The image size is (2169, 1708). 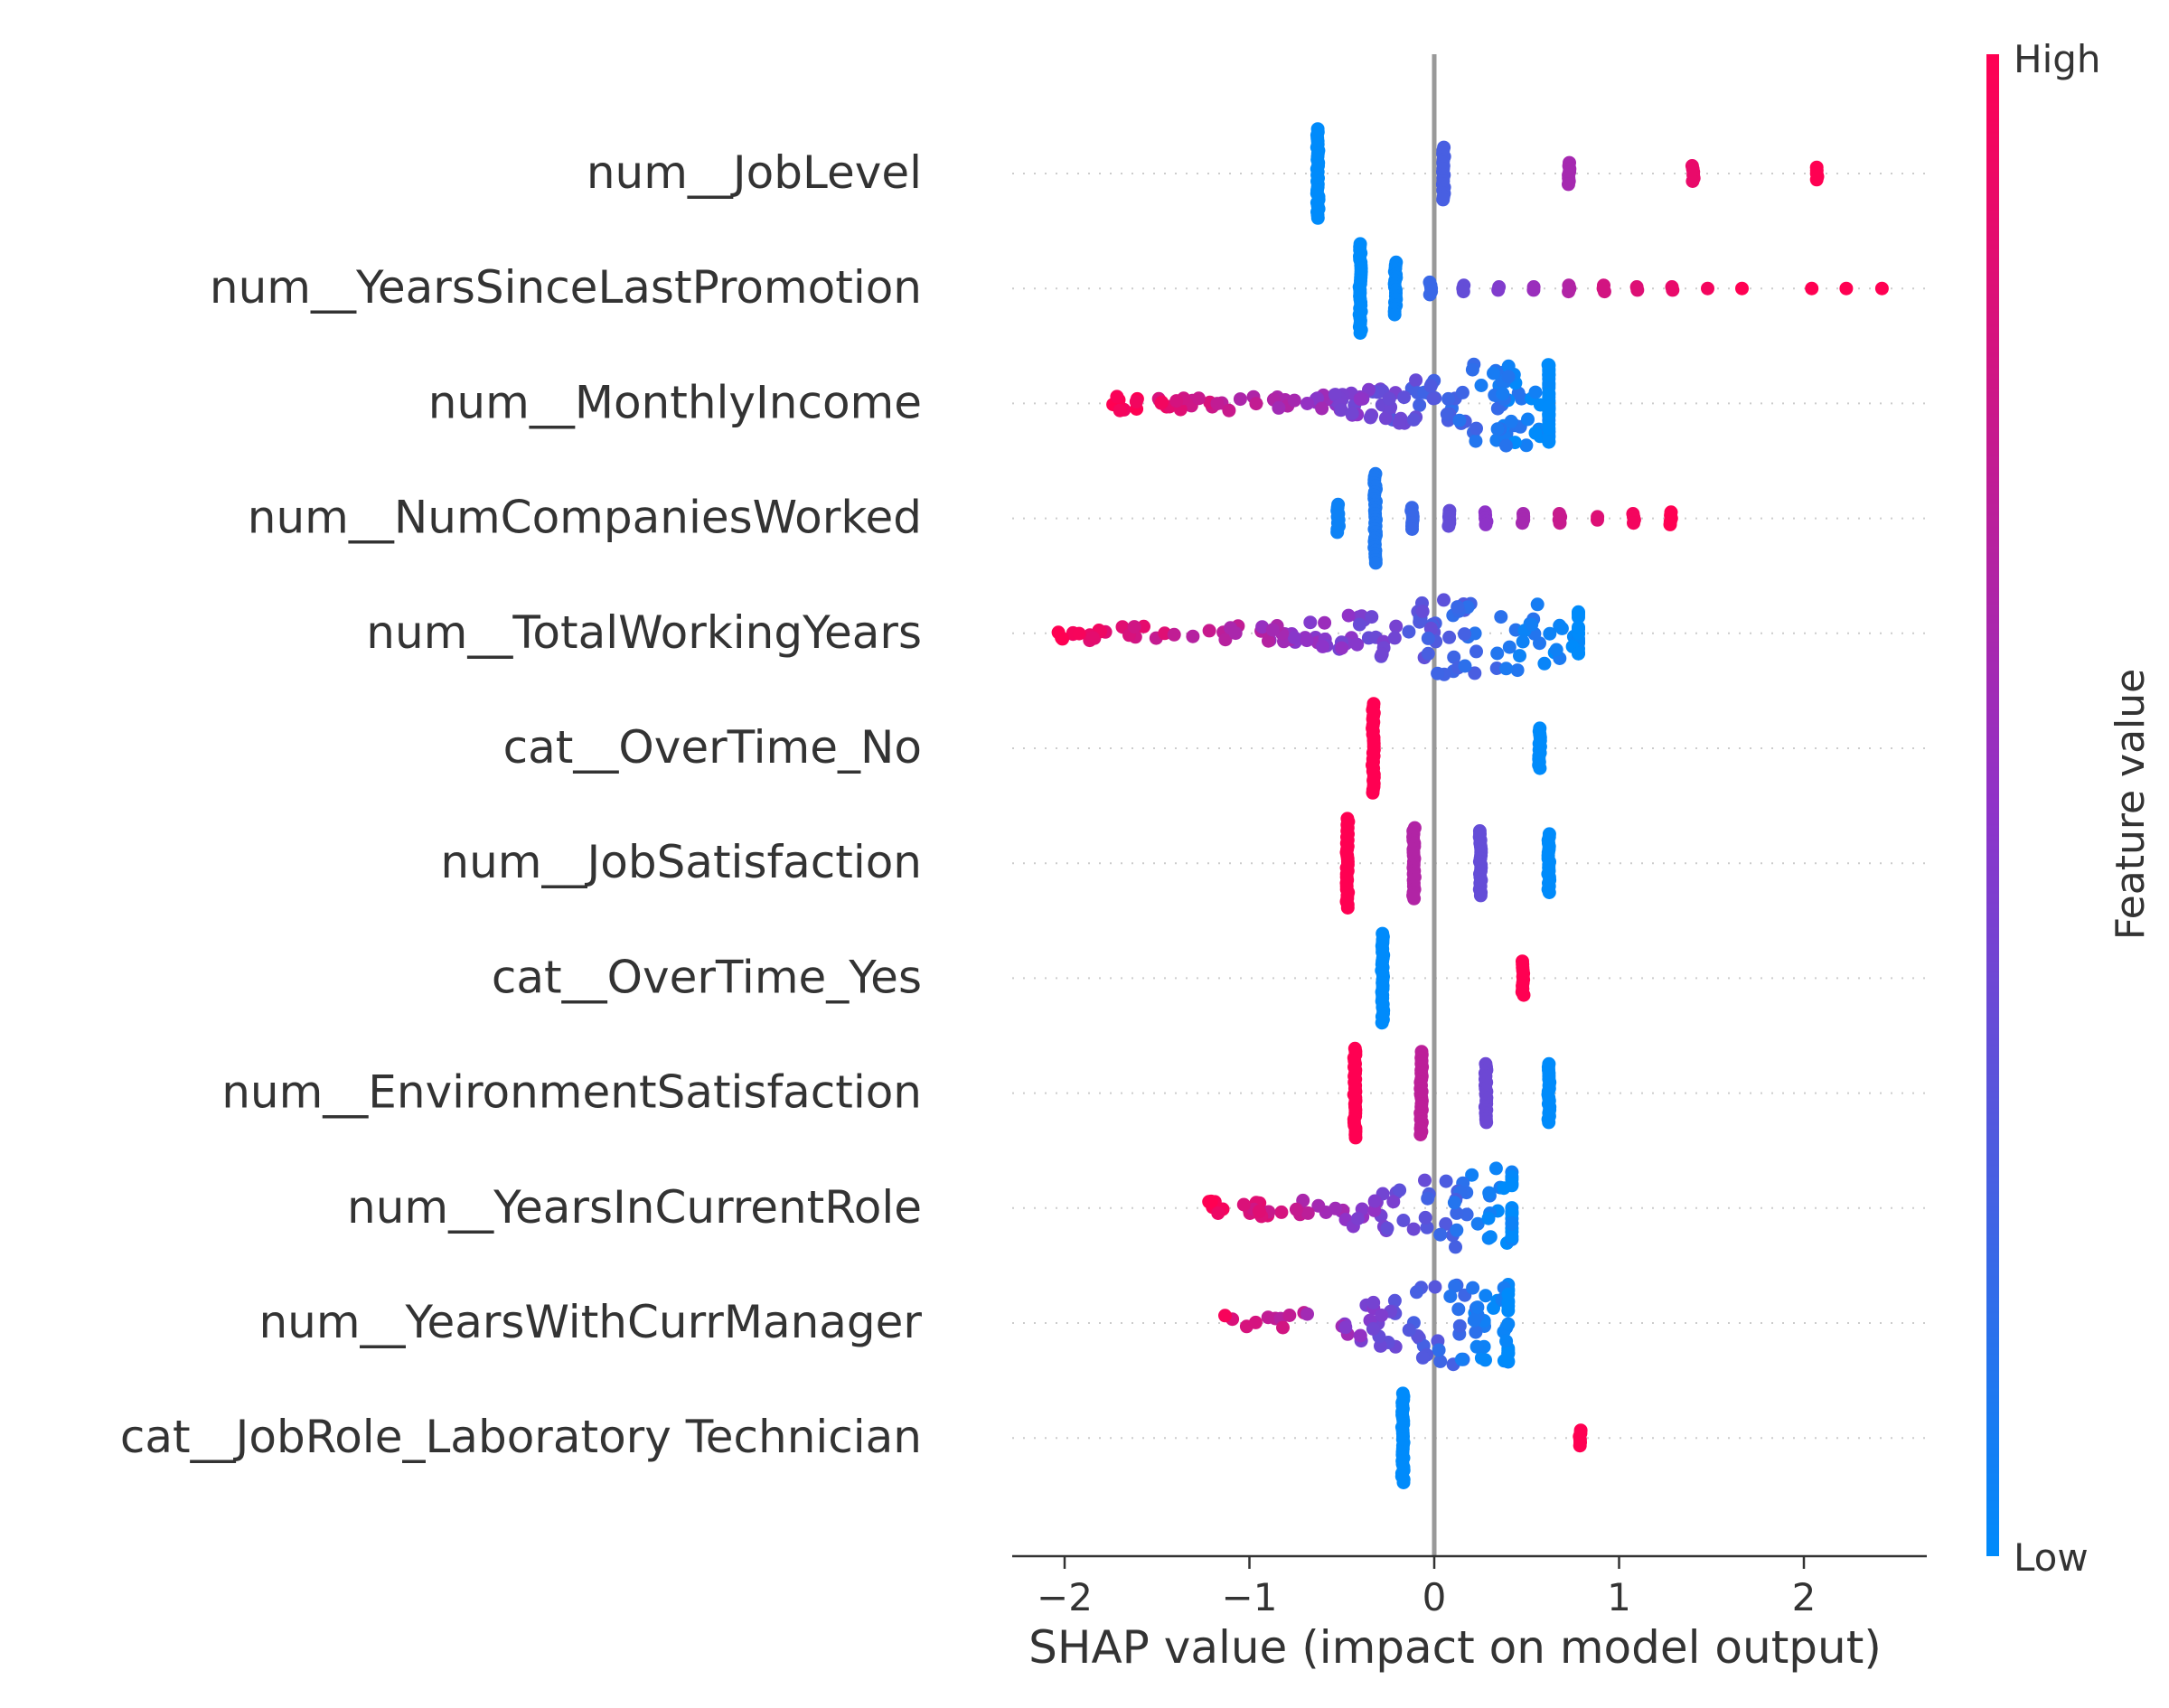 What do you see at coordinates (1250, 1597) in the screenshot?
I see `x-tick-label: −1` at bounding box center [1250, 1597].